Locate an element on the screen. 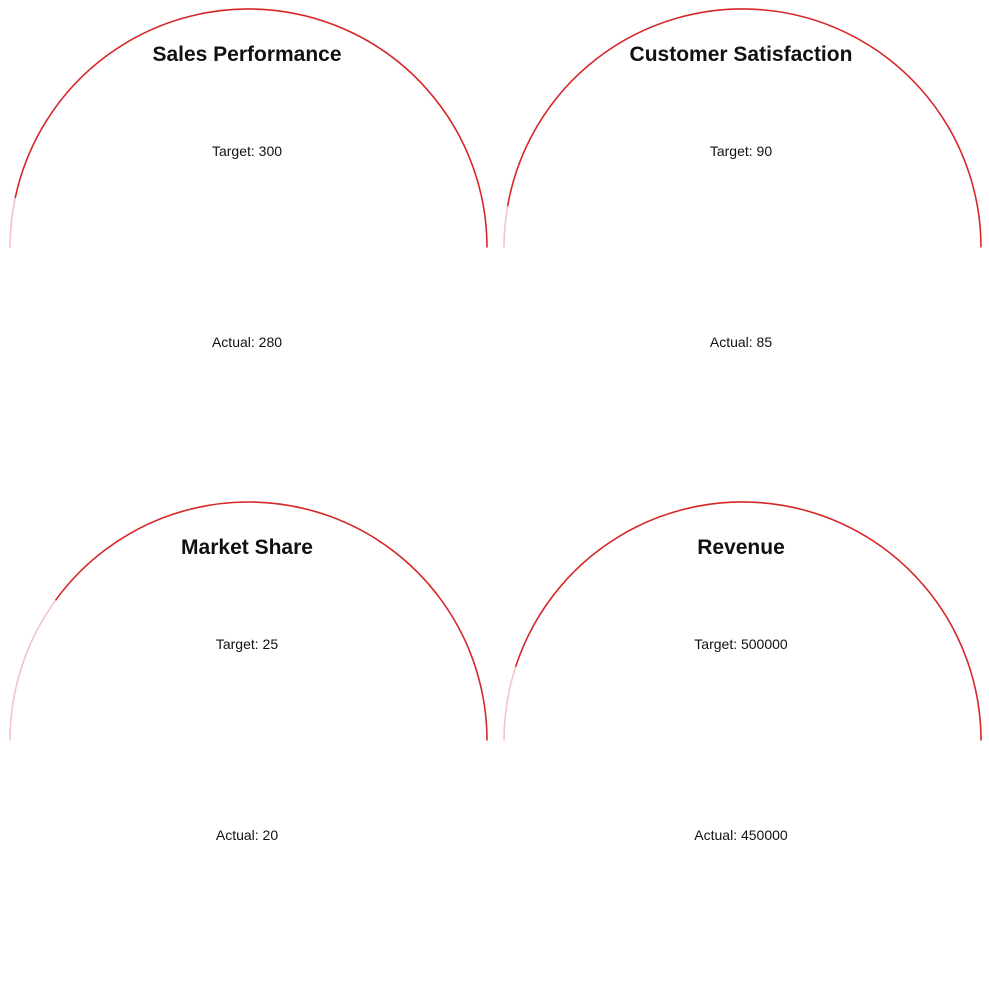 This screenshot has height=989, width=989. gauge-title: Market Share is located at coordinates (247, 547).